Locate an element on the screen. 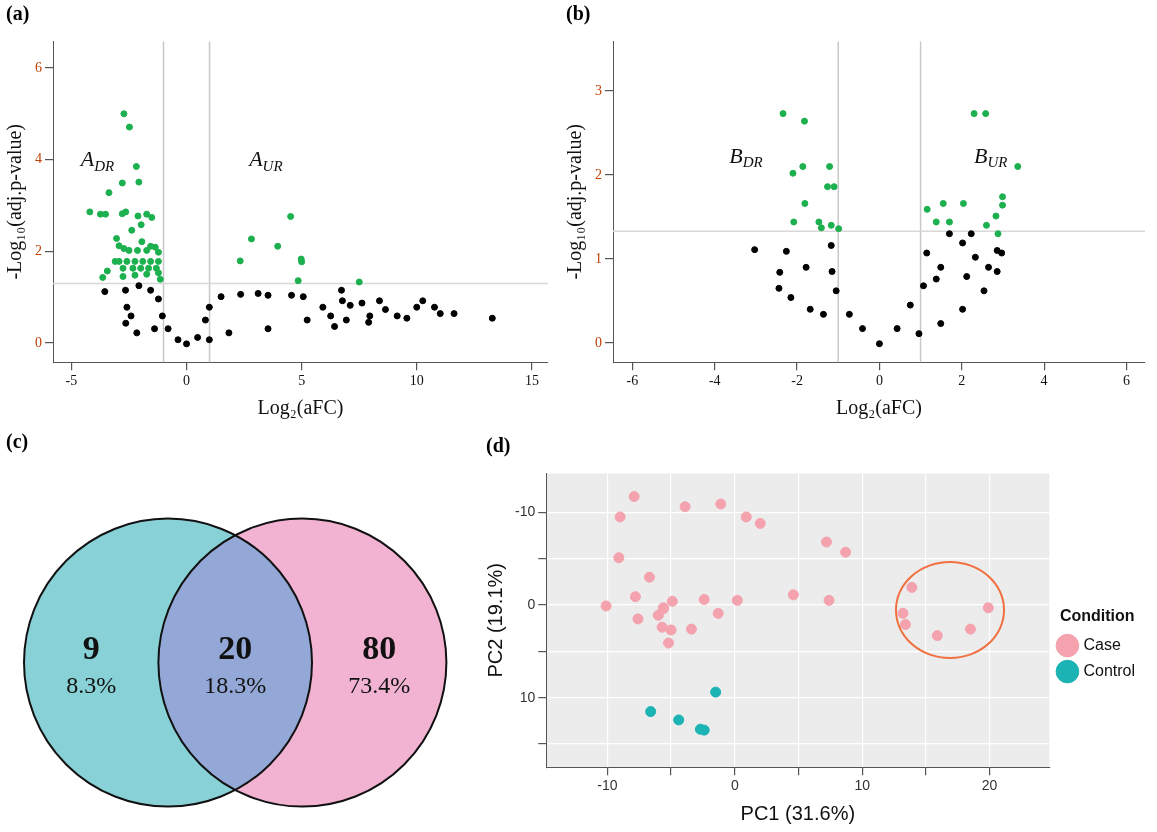 Image resolution: width=1157 pixels, height=832 pixels. x-axis-title: PC1 (31.6%) is located at coordinates (798, 812).